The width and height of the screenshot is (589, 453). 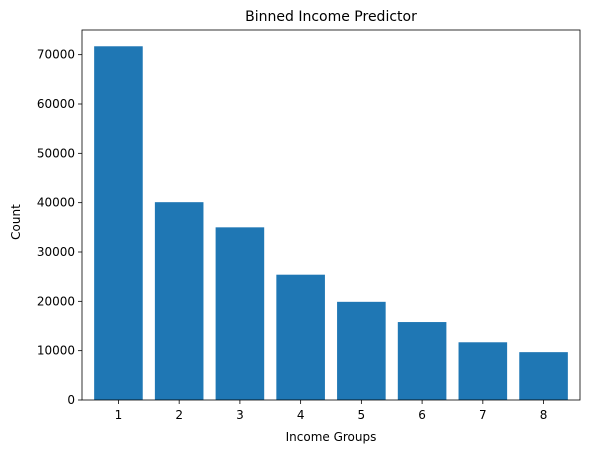 I want to click on x-tick-label: 2, so click(x=179, y=415).